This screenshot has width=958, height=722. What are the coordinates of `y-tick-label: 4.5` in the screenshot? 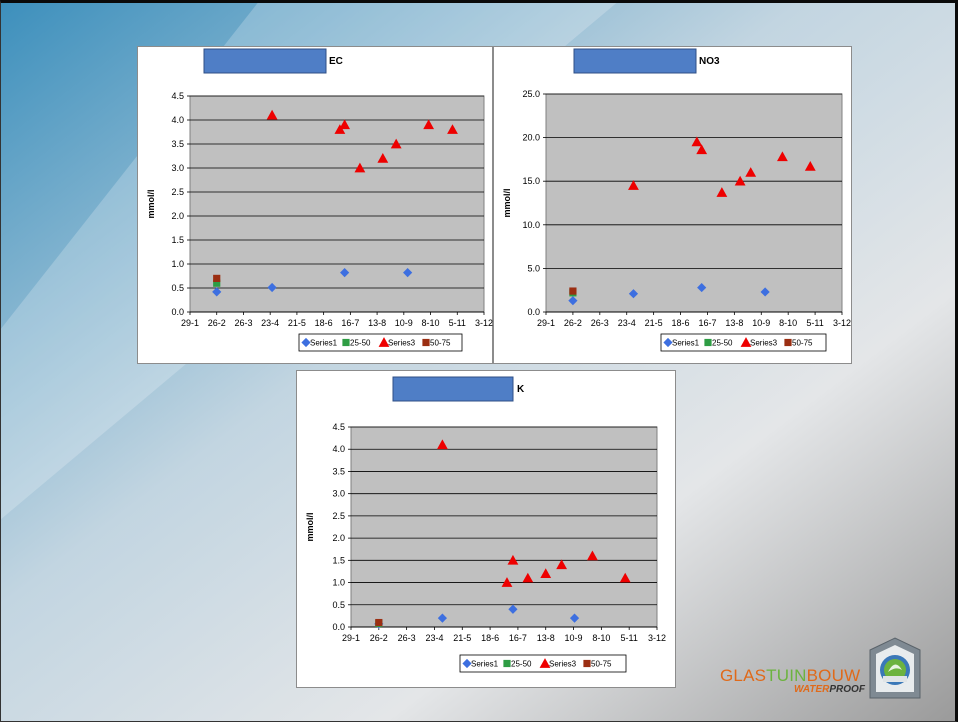 It's located at (338, 427).